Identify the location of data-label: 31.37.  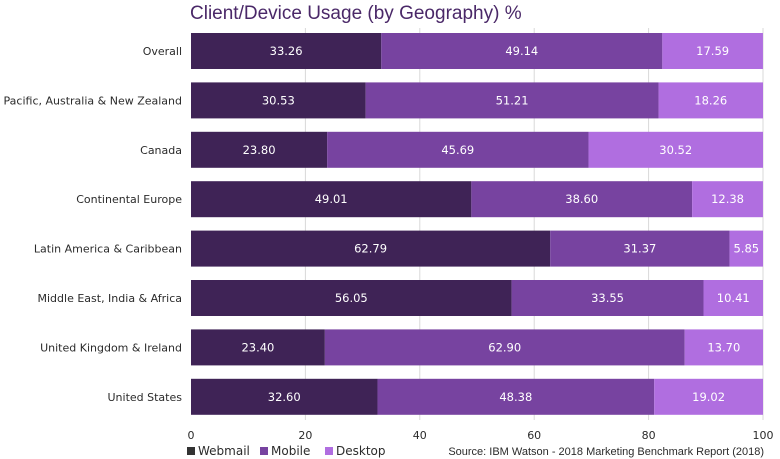
(639, 249).